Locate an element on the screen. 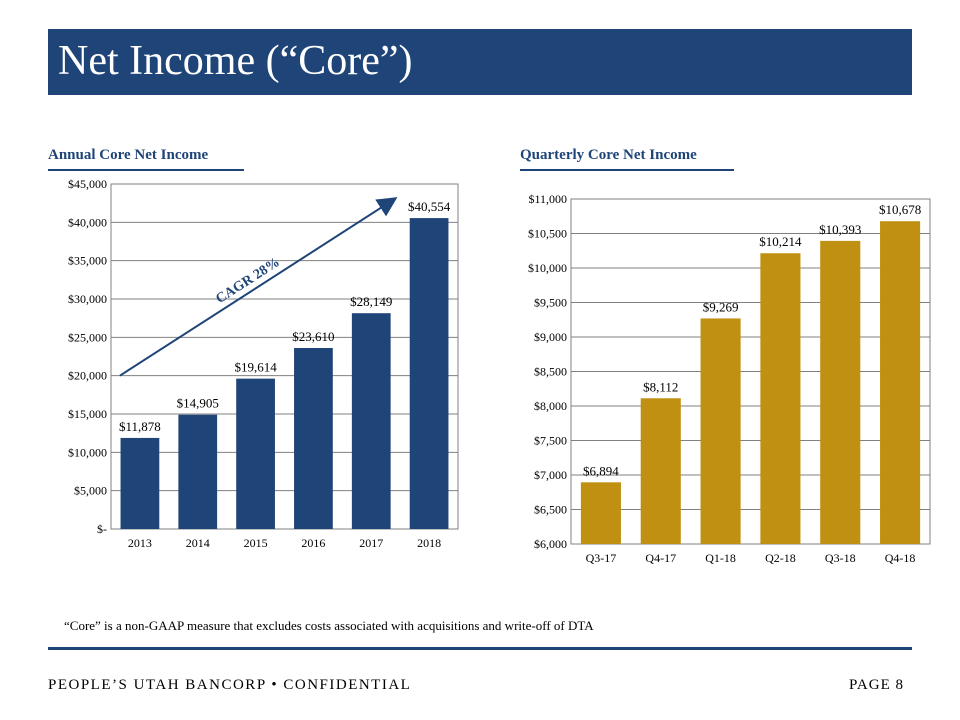 This screenshot has height=720, width=960. quarterly-x-tick-label: Q3-18 is located at coordinates (840, 558).